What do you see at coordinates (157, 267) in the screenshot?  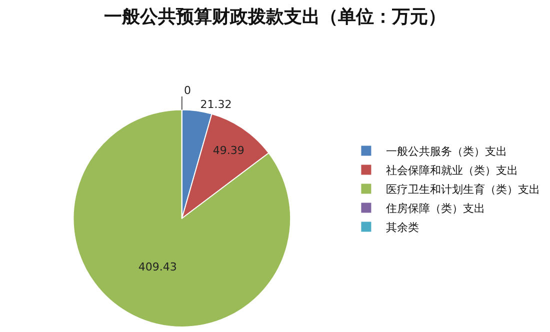 I see `data-label: 409.43` at bounding box center [157, 267].